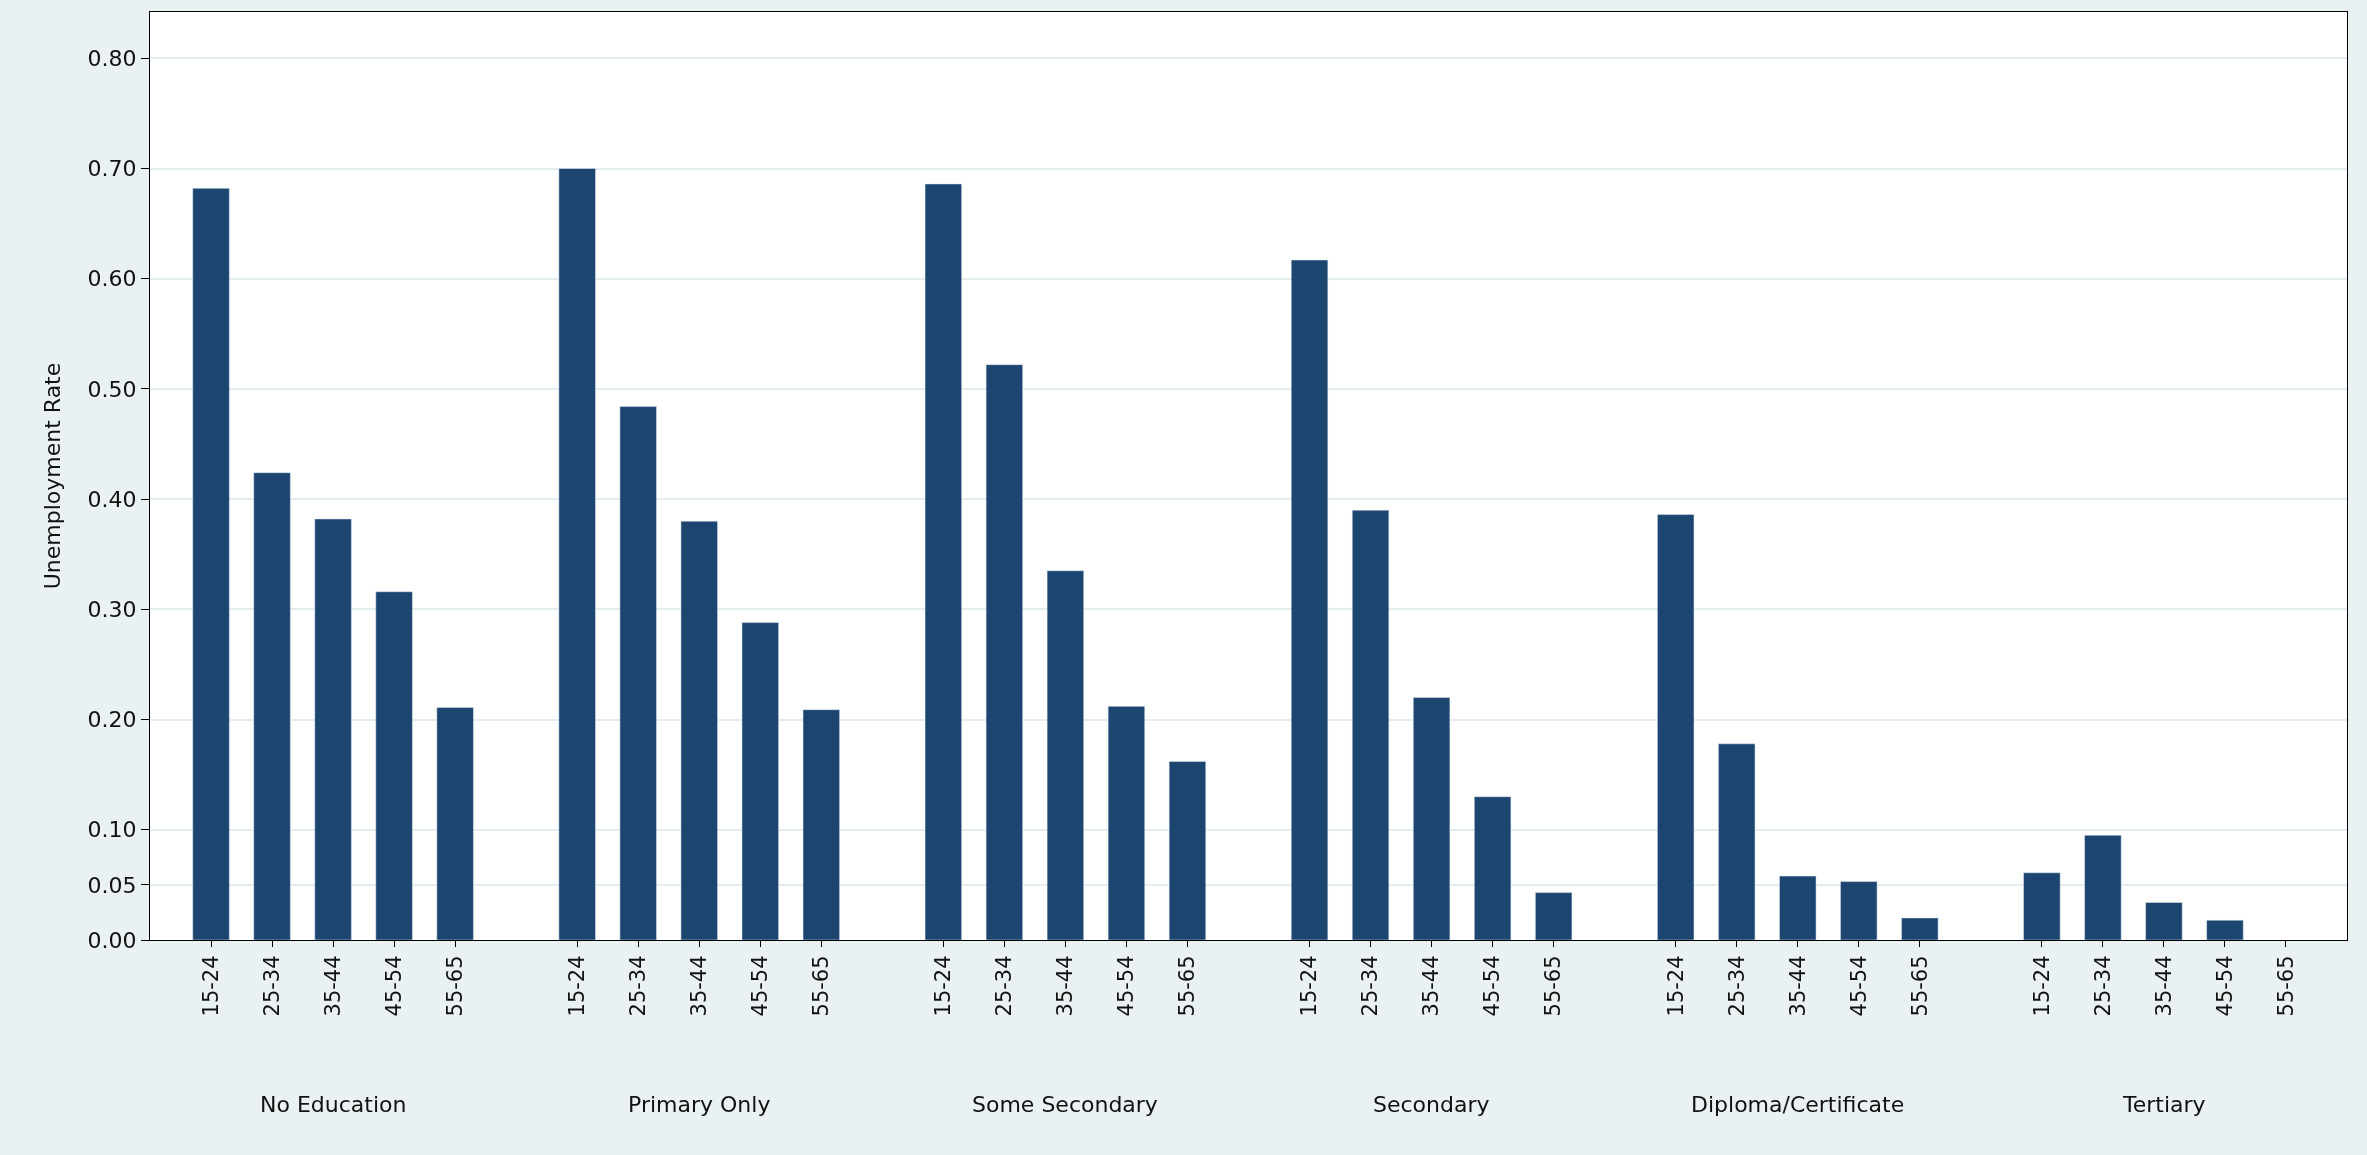 The image size is (2367, 1155). What do you see at coordinates (112, 169) in the screenshot?
I see `y-tick-label: 0.70` at bounding box center [112, 169].